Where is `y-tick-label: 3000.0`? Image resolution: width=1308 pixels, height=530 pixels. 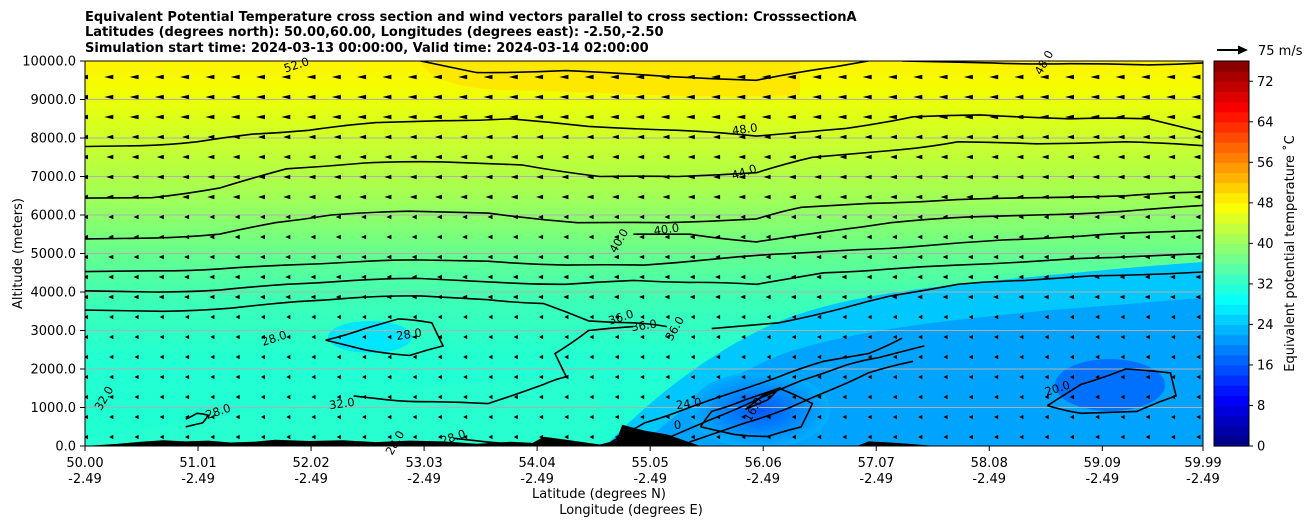 y-tick-label: 3000.0 is located at coordinates (54, 331).